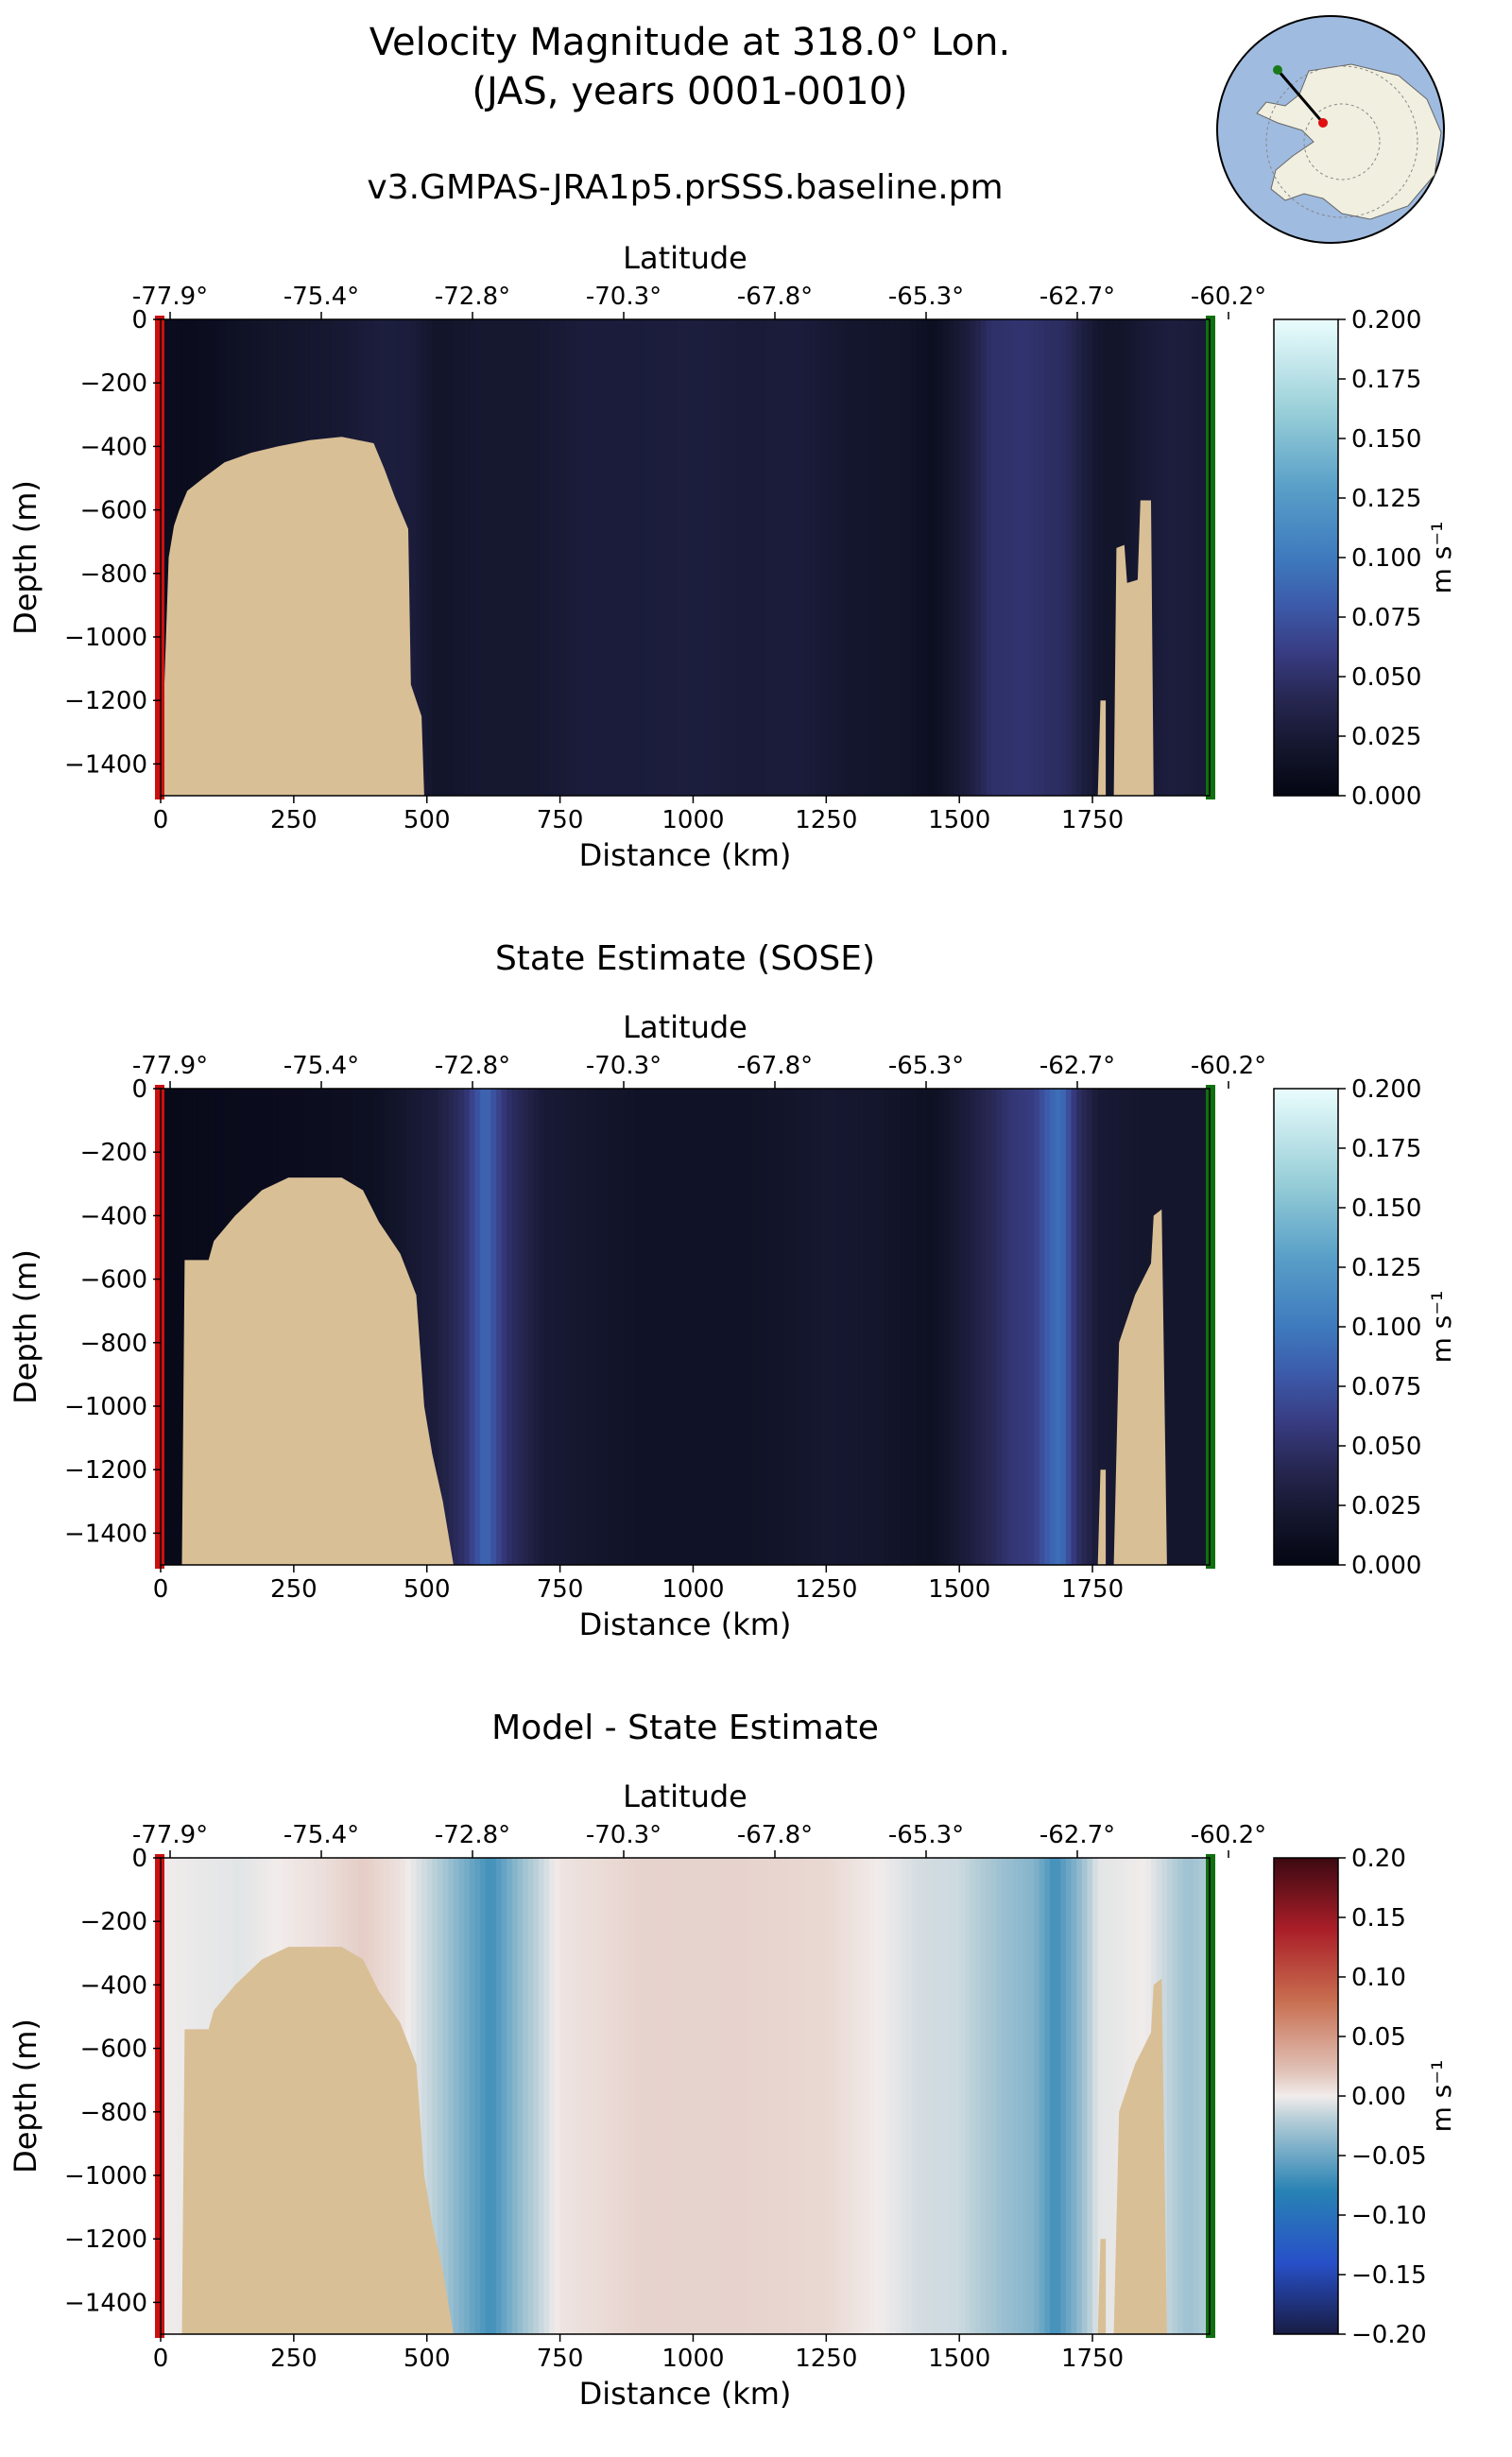  I want to click on colorbar-tick-label: 0.075, so click(1386, 1387).